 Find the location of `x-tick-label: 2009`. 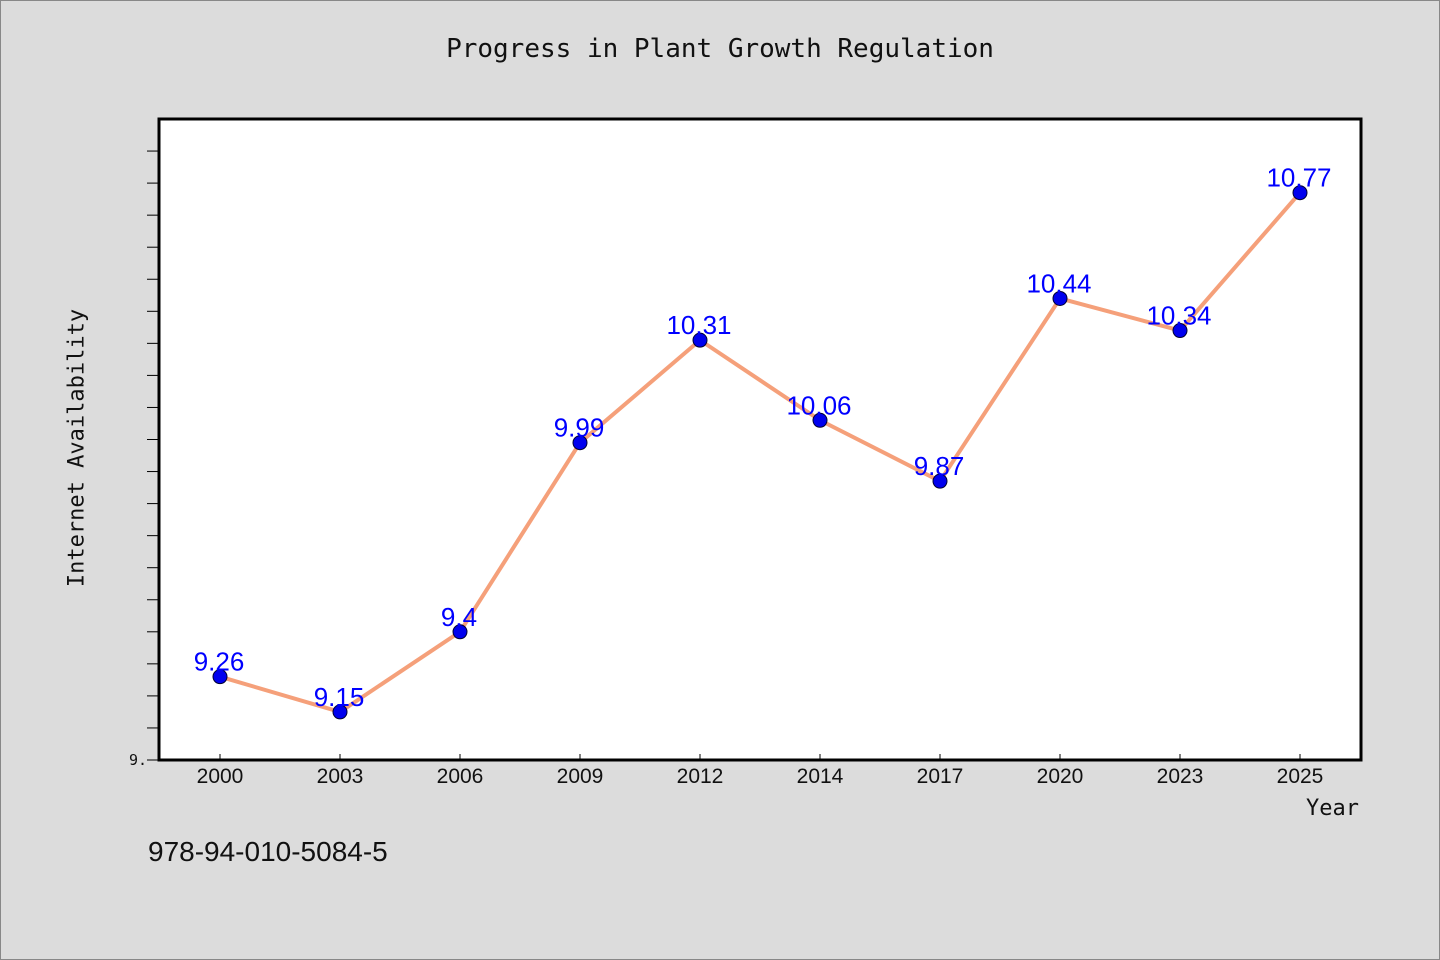

x-tick-label: 2009 is located at coordinates (580, 776).